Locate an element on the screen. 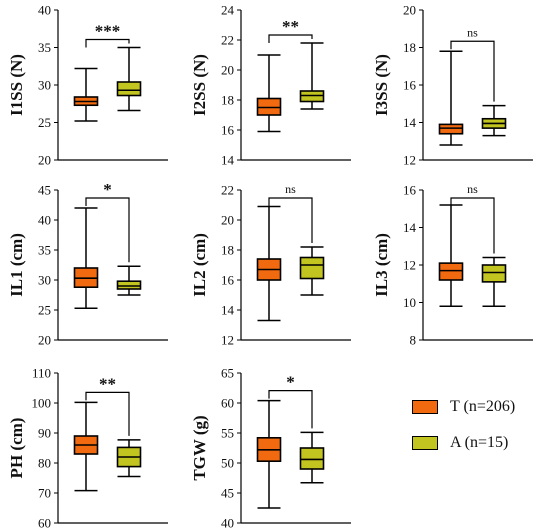 The width and height of the screenshot is (550, 531). panel-il3: 8 10 12 14 16 IL3 (cm) ns is located at coordinates (452, 265).